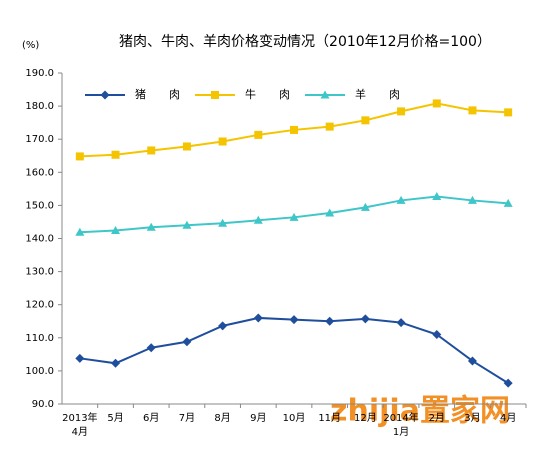 The width and height of the screenshot is (550, 455). What do you see at coordinates (365, 418) in the screenshot?
I see `x-tick-label: 12月` at bounding box center [365, 418].